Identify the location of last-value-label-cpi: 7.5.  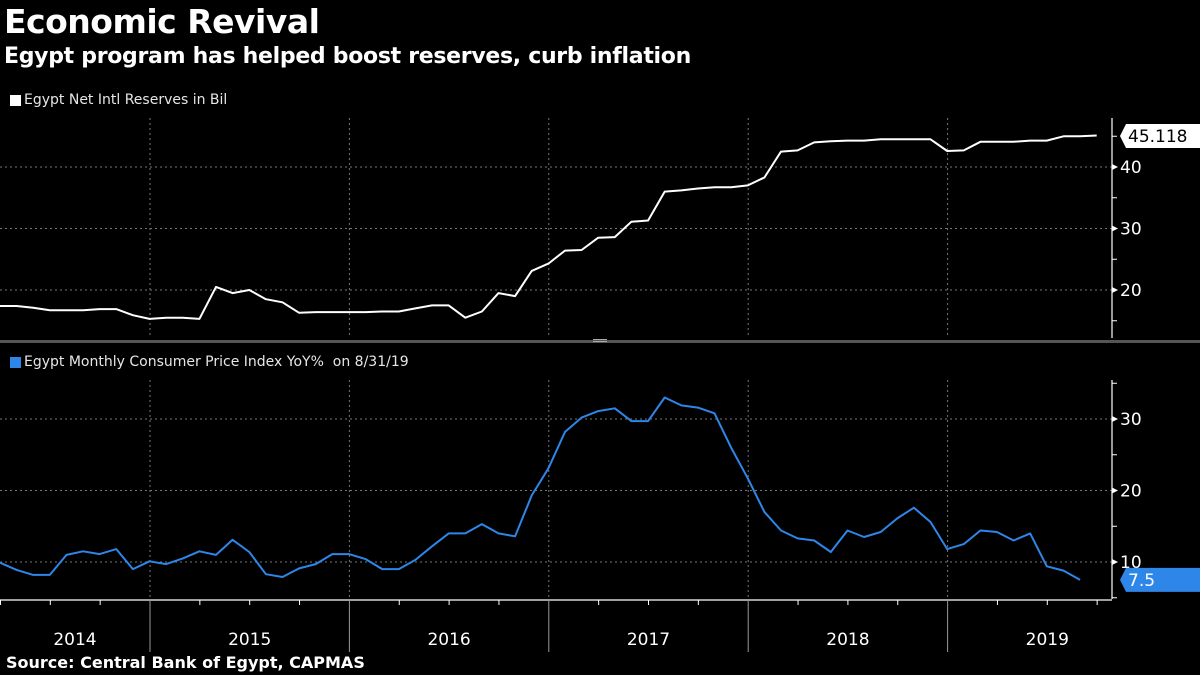
(1141, 581).